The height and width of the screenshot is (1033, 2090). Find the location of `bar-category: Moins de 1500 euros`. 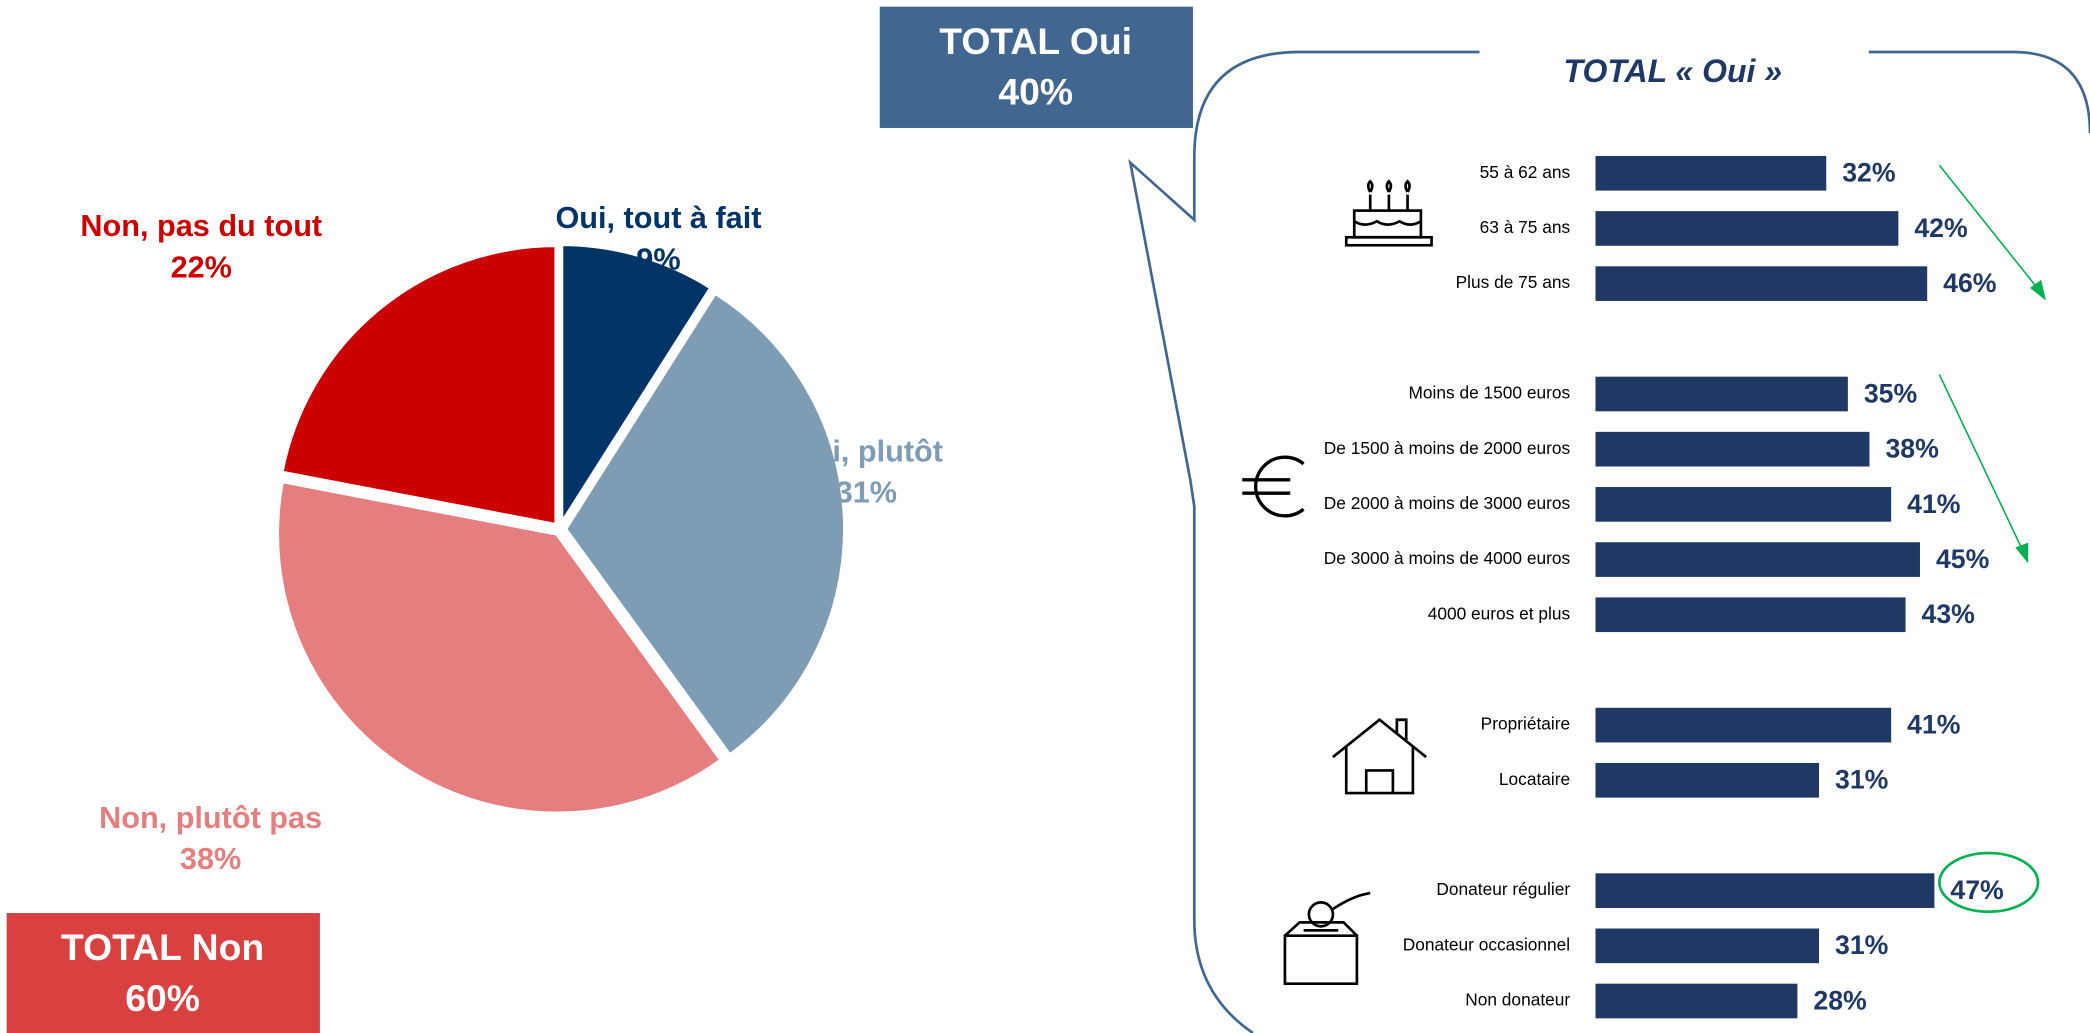

bar-category: Moins de 1500 euros is located at coordinates (1489, 393).